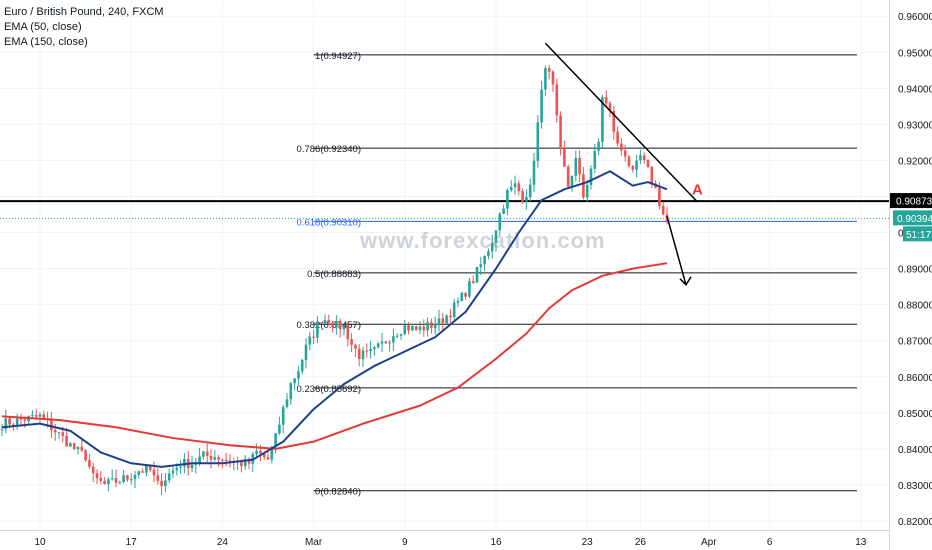  I want to click on x-tick-label: 16, so click(496, 542).